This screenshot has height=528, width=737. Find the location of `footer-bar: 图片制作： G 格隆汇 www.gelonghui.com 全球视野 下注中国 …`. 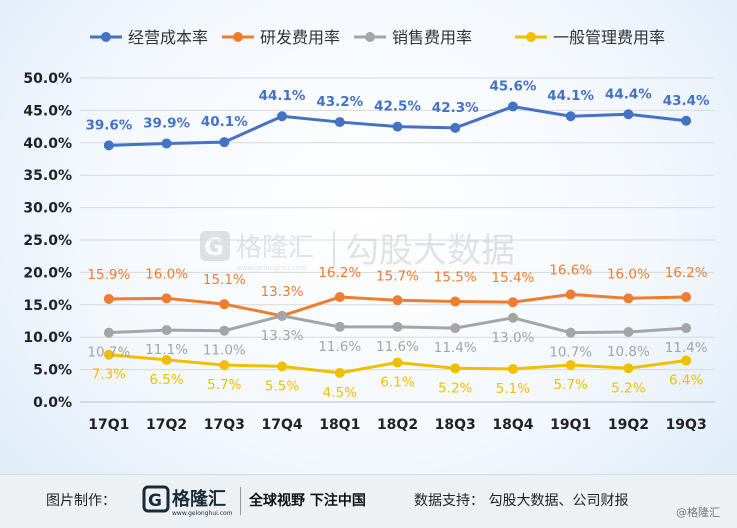

footer-bar: 图片制作： G 格隆汇 www.gelonghui.com 全球视野 下注中国 … is located at coordinates (368, 501).